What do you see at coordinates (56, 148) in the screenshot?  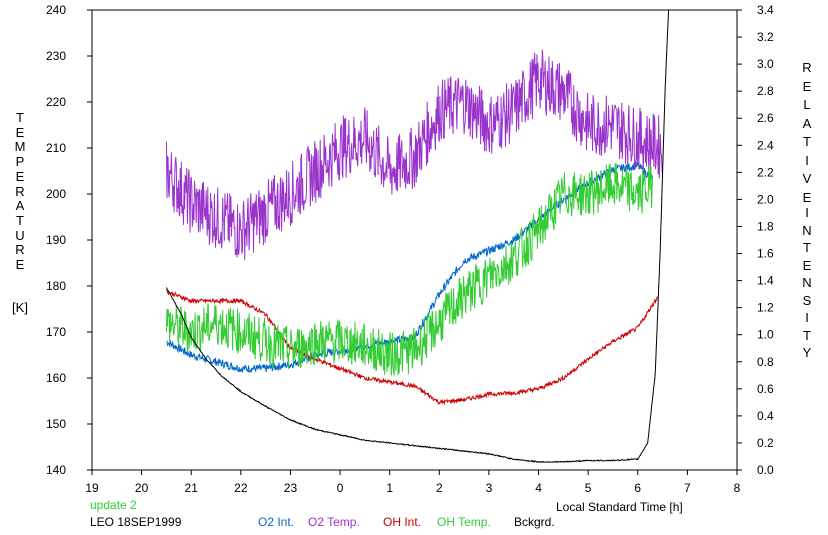 I see `y-left-tick-label: 210` at bounding box center [56, 148].